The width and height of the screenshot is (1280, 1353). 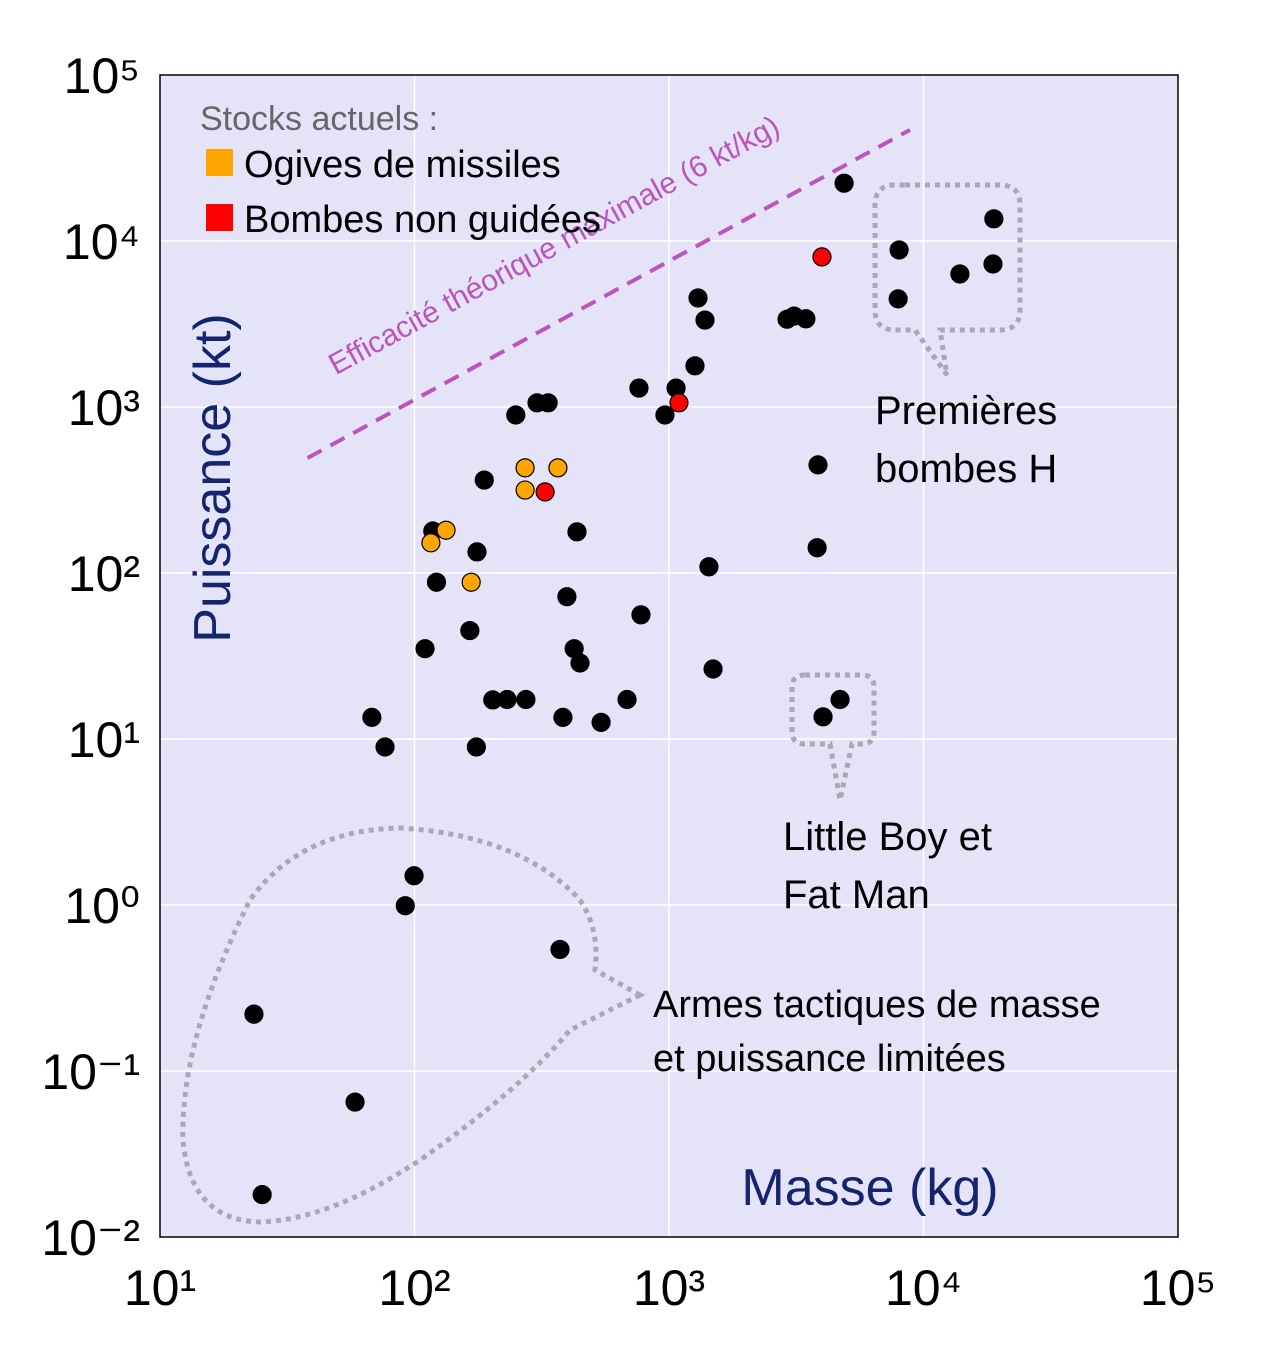 I want to click on outline-h-bombs, so click(x=947, y=279).